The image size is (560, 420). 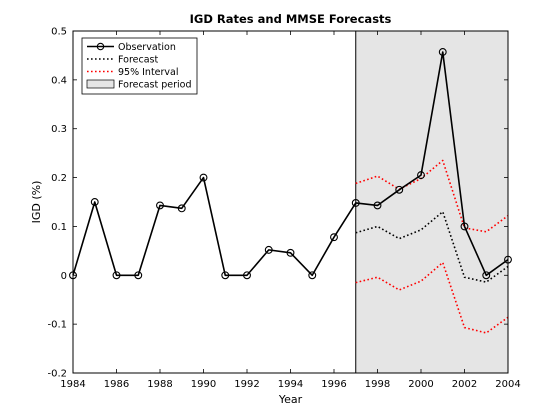 What do you see at coordinates (290, 399) in the screenshot?
I see `x-axis-label: Year` at bounding box center [290, 399].